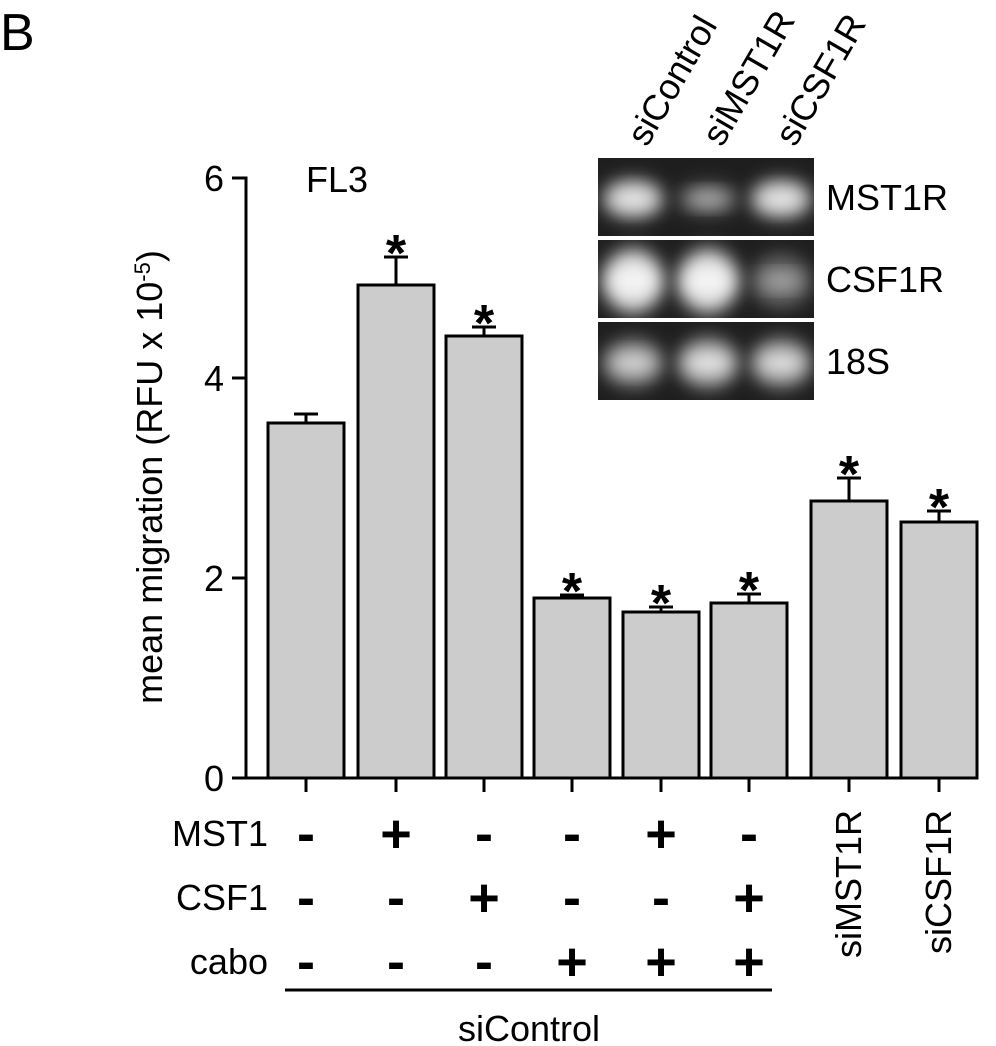  Describe the element at coordinates (214, 778) in the screenshot. I see `y-tick-label: 0` at that location.